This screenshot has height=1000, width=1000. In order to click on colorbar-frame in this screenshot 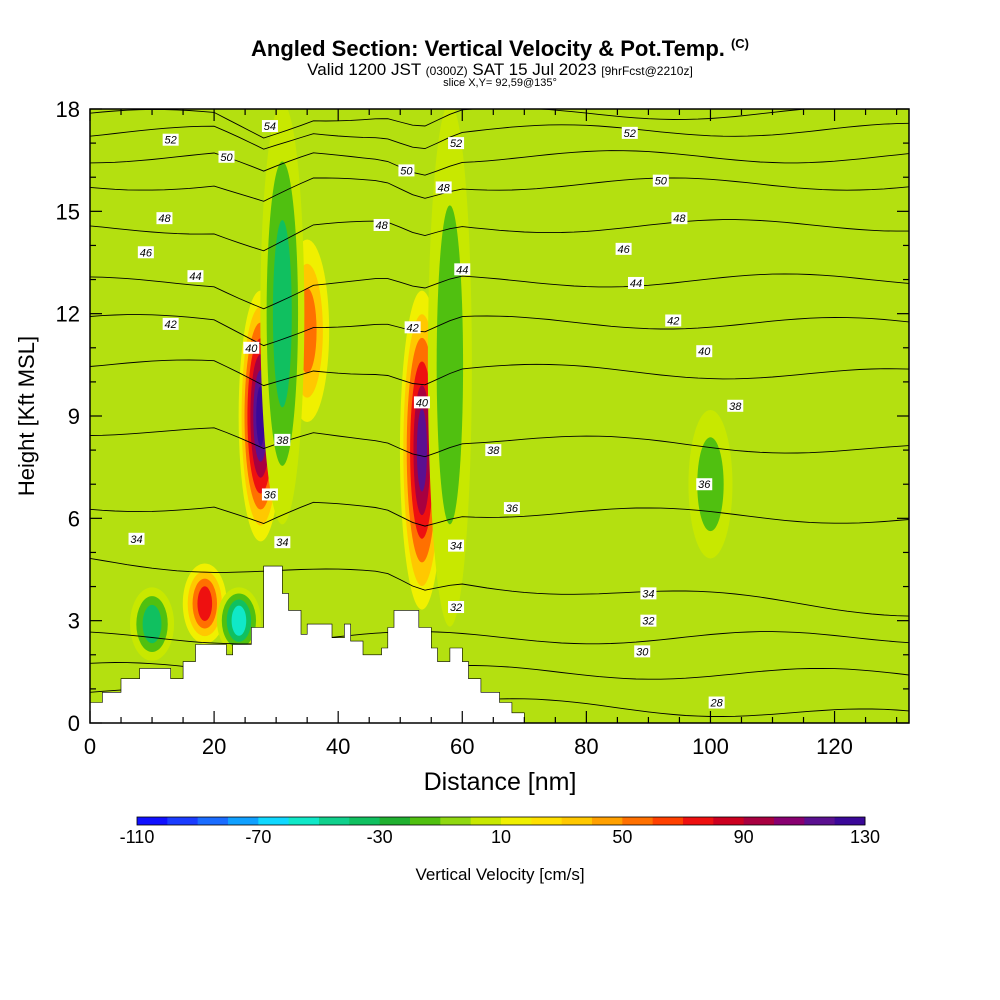, I will do `click(501, 821)`.